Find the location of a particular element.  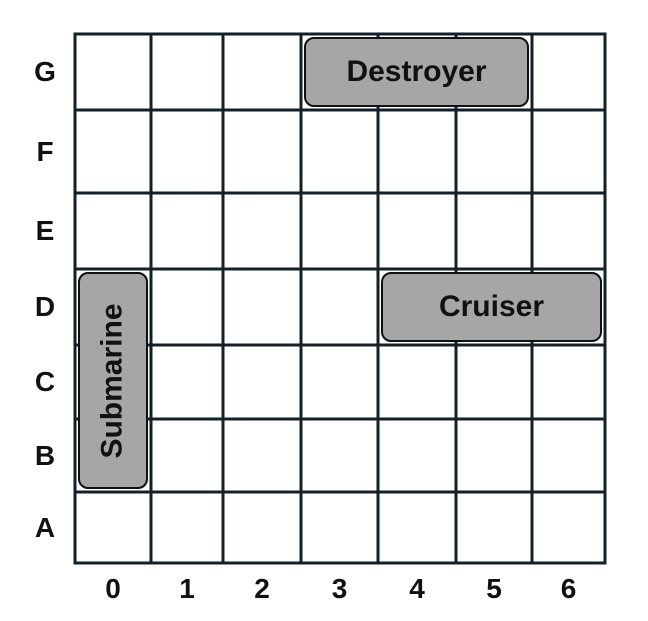

column-label-0: 0 is located at coordinates (113, 588).